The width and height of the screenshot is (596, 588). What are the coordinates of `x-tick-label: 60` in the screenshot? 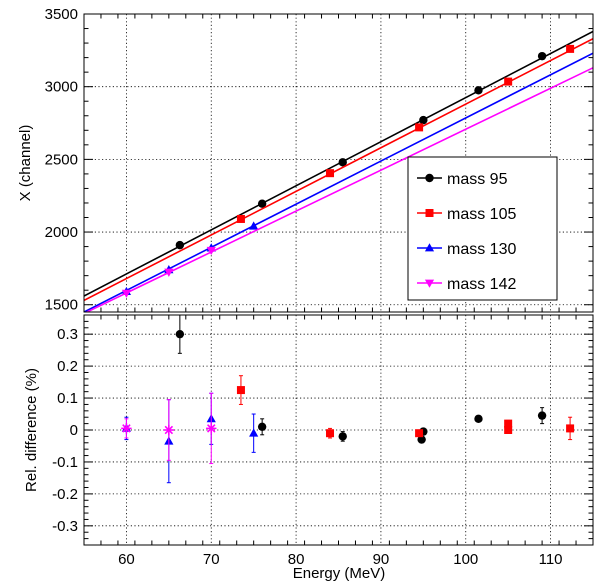 It's located at (126, 559).